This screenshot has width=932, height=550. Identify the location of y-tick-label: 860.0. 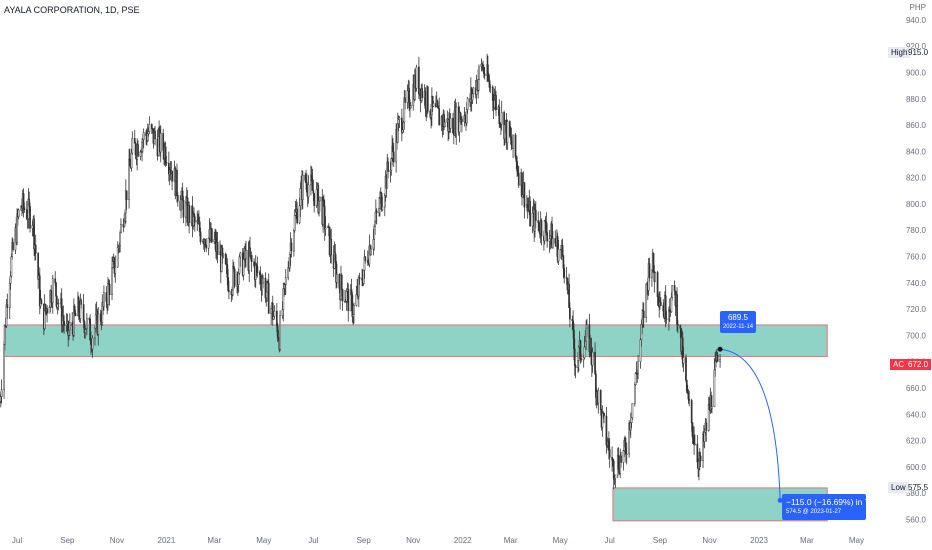
(916, 125).